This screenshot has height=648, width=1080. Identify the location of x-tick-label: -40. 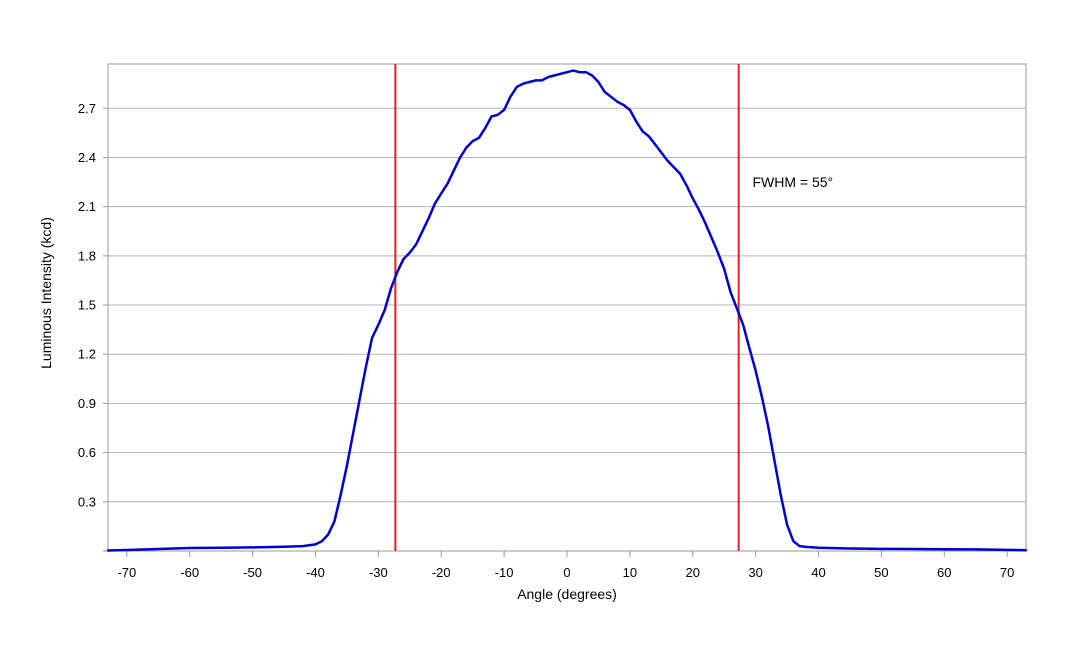
(315, 572).